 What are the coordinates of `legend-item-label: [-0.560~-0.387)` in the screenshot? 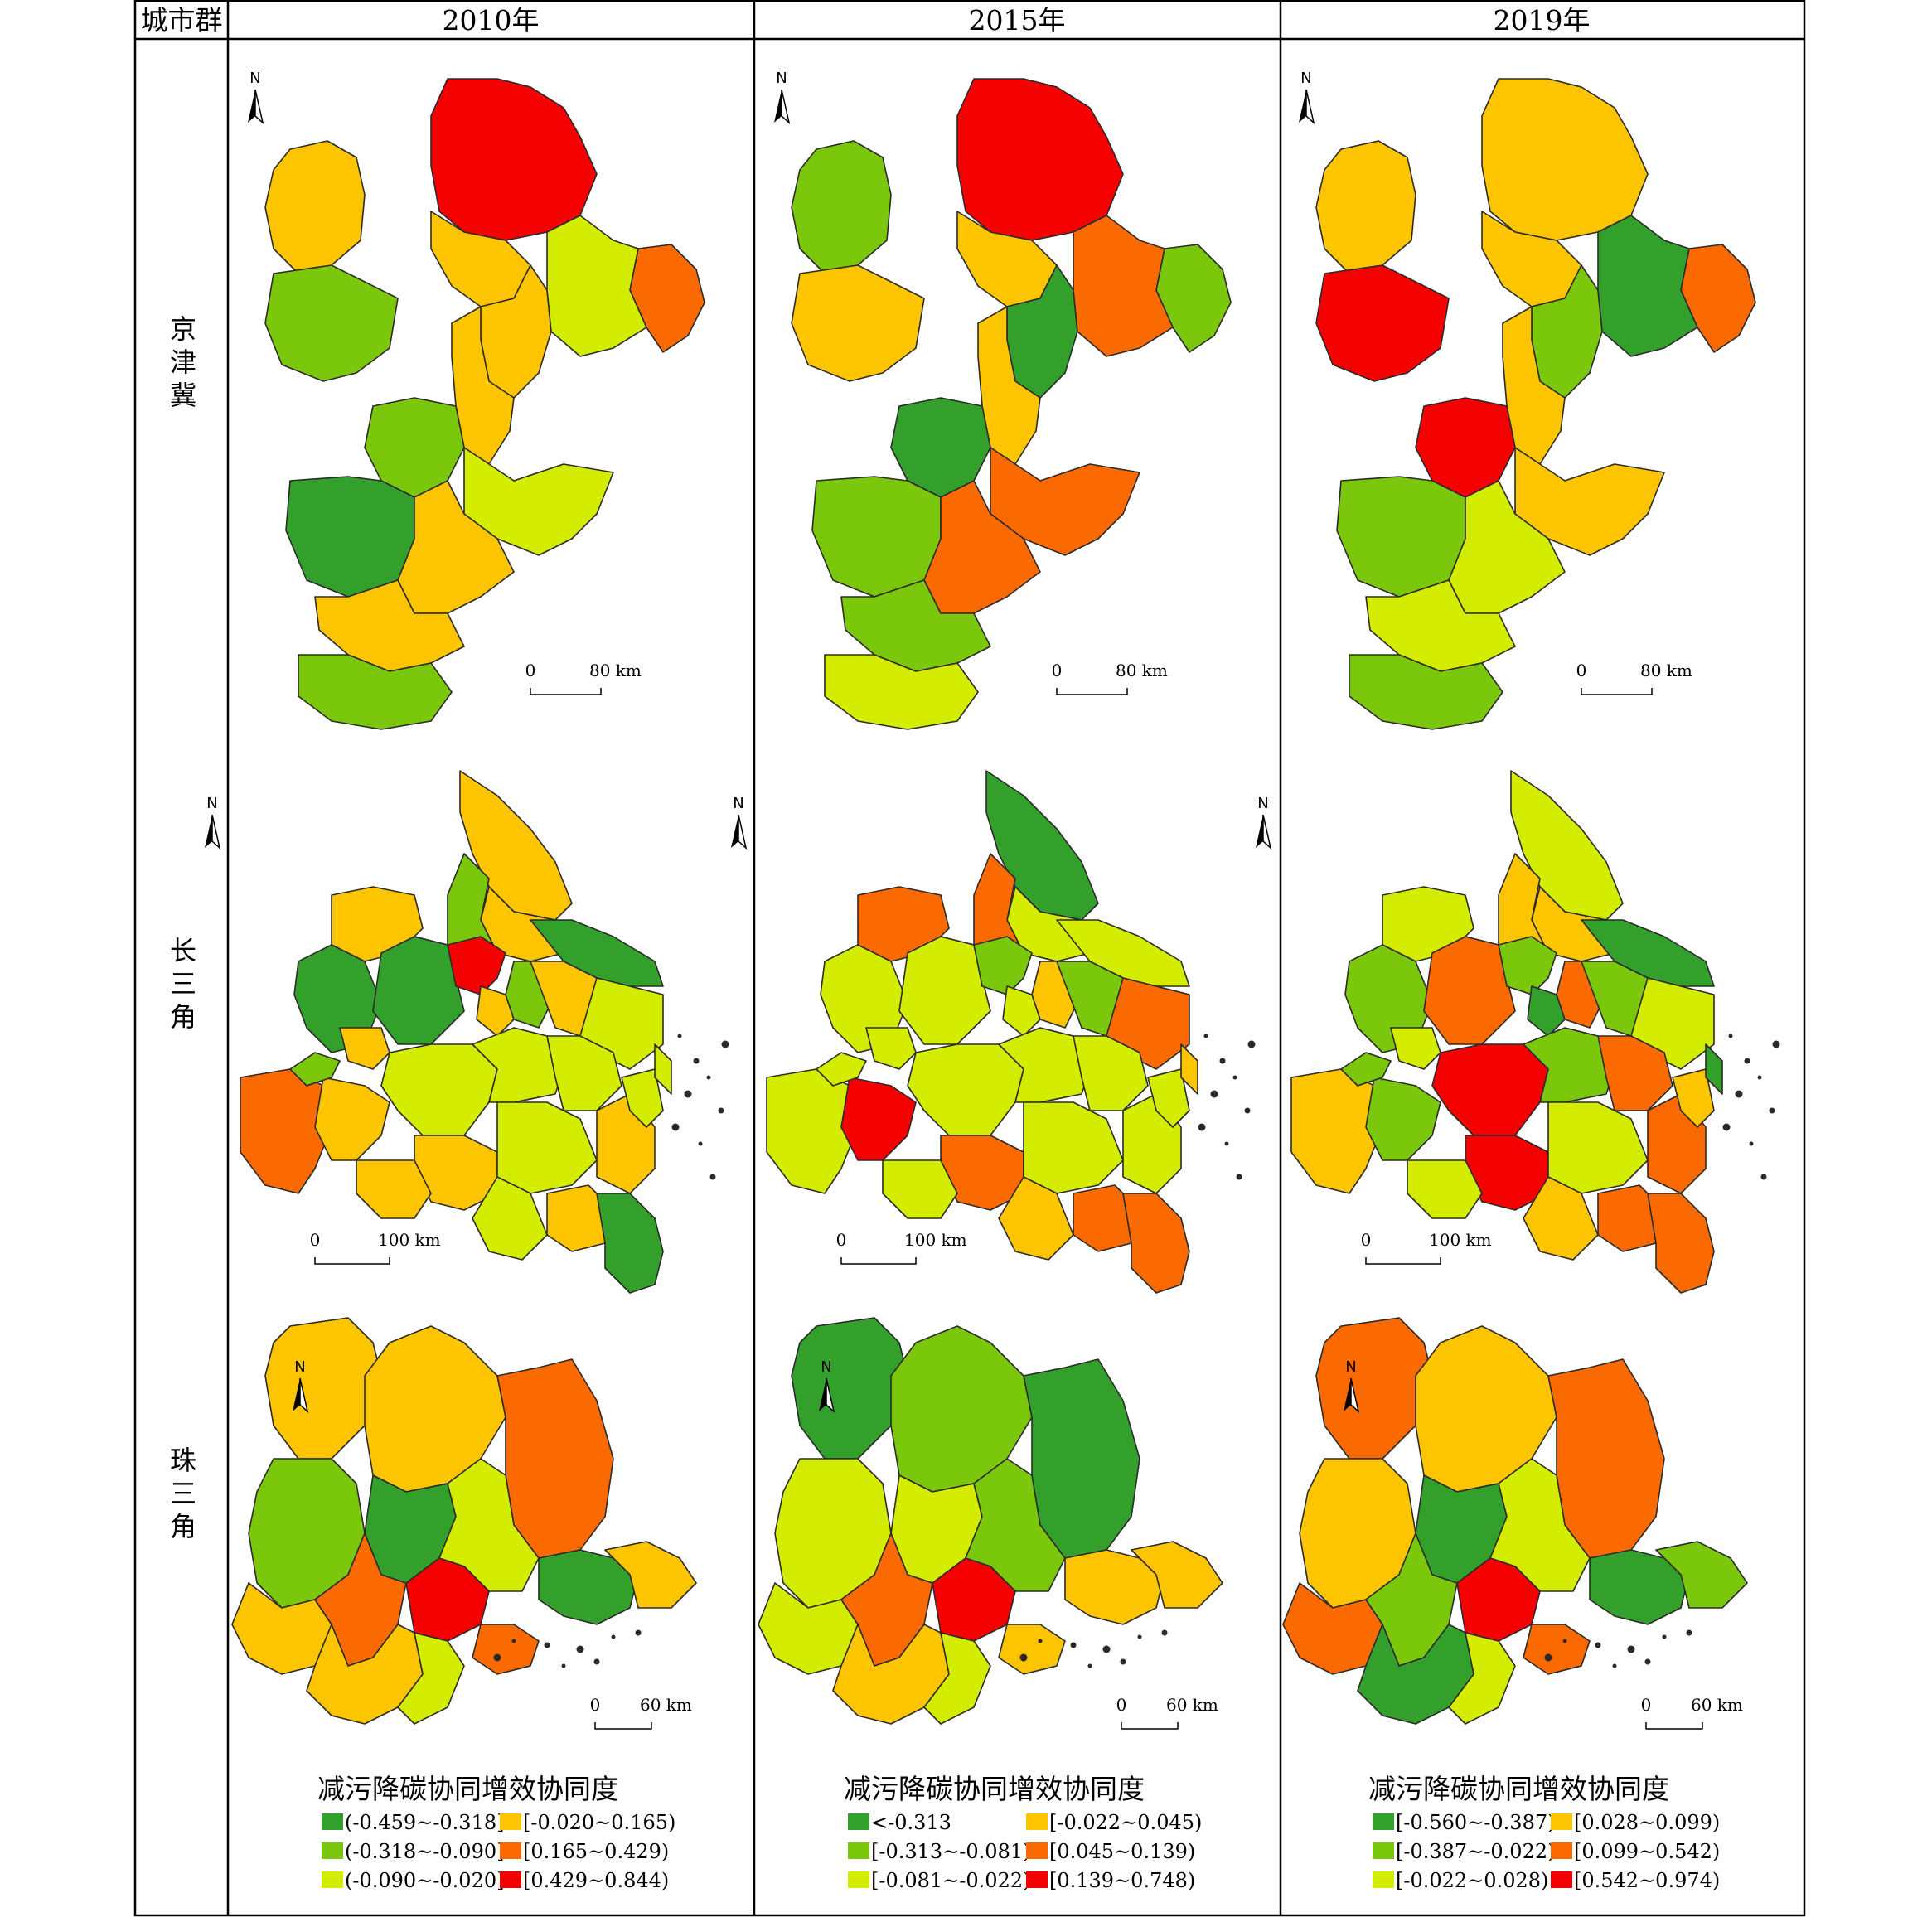 It's located at (1475, 1823).